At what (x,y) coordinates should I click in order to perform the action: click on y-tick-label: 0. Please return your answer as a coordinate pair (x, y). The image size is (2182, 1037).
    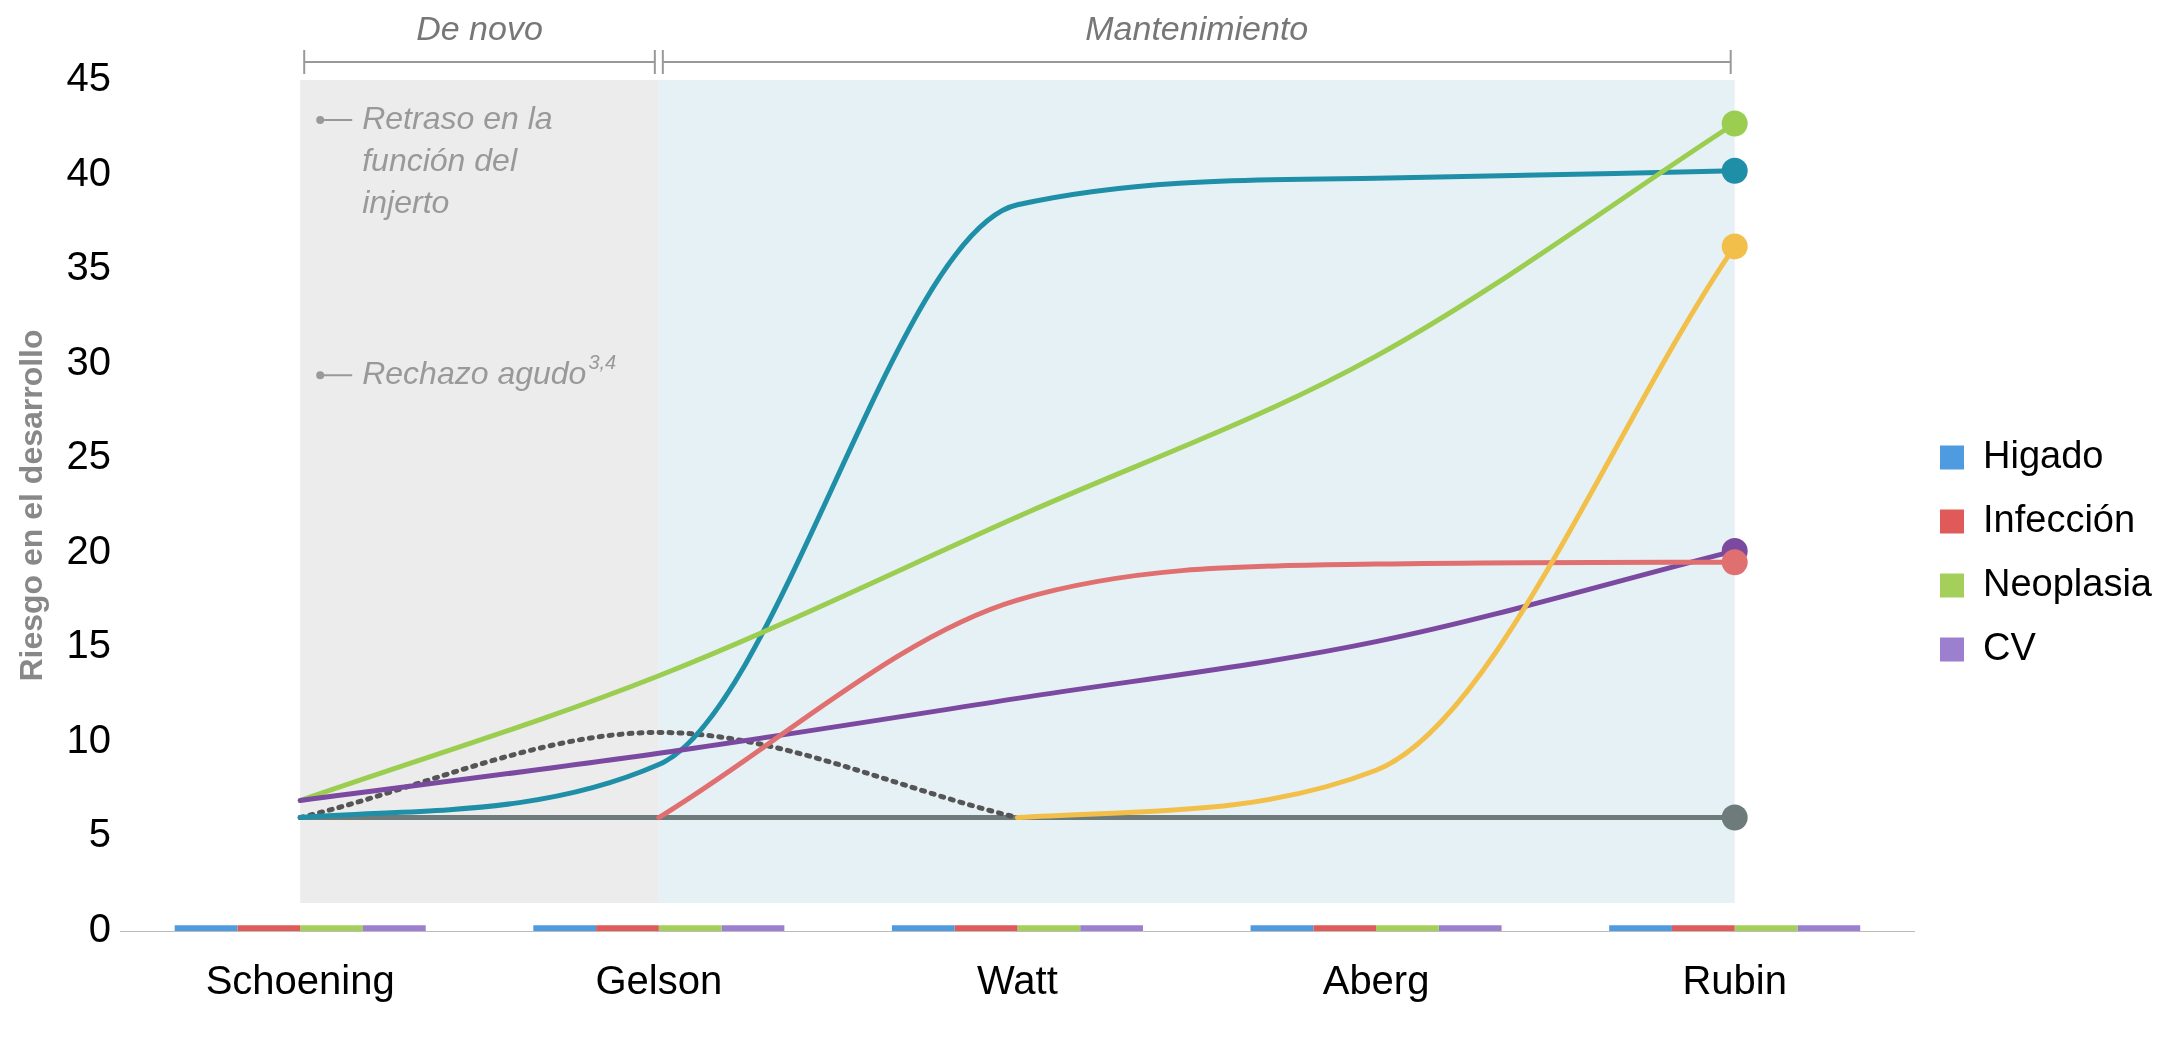
    Looking at the image, I should click on (99, 928).